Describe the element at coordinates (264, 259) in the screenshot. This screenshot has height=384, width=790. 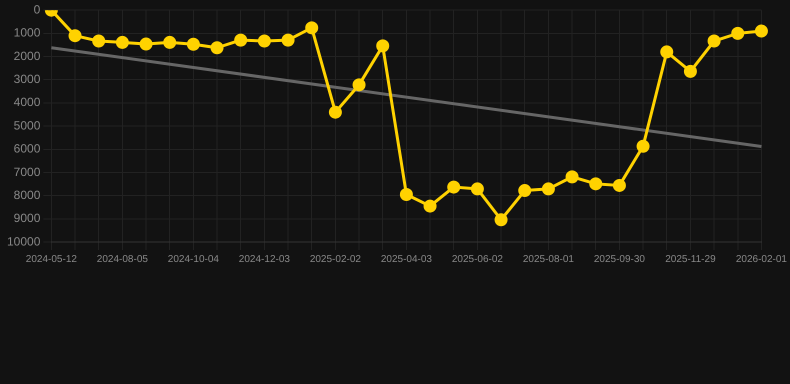
I see `x-tick-label: 2024-12-03` at that location.